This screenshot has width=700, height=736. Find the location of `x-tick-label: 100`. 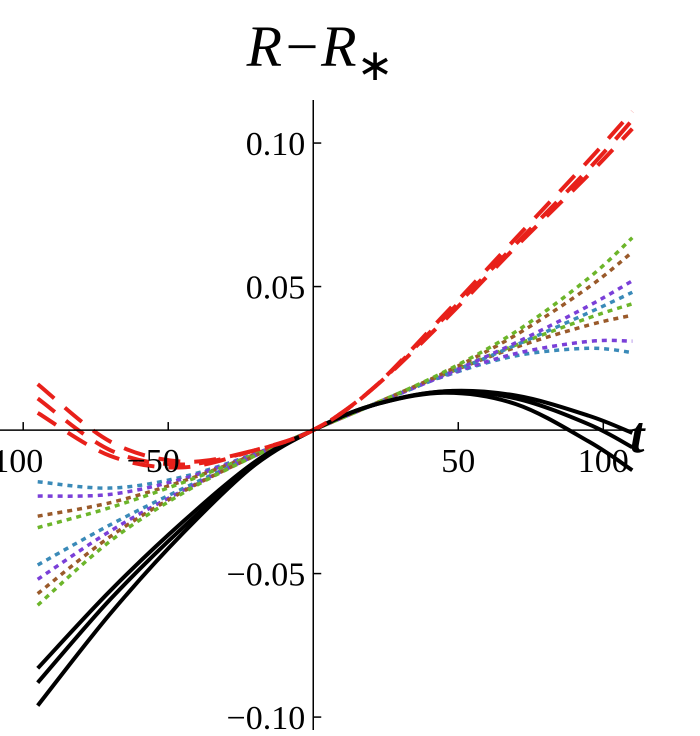

x-tick-label: 100 is located at coordinates (603, 461).